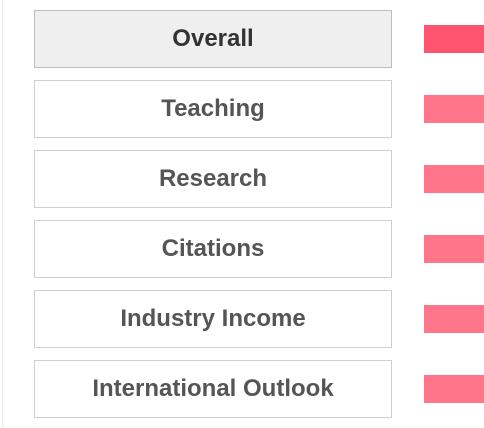  Describe the element at coordinates (213, 319) in the screenshot. I see `tab-button: Industry Income` at that location.